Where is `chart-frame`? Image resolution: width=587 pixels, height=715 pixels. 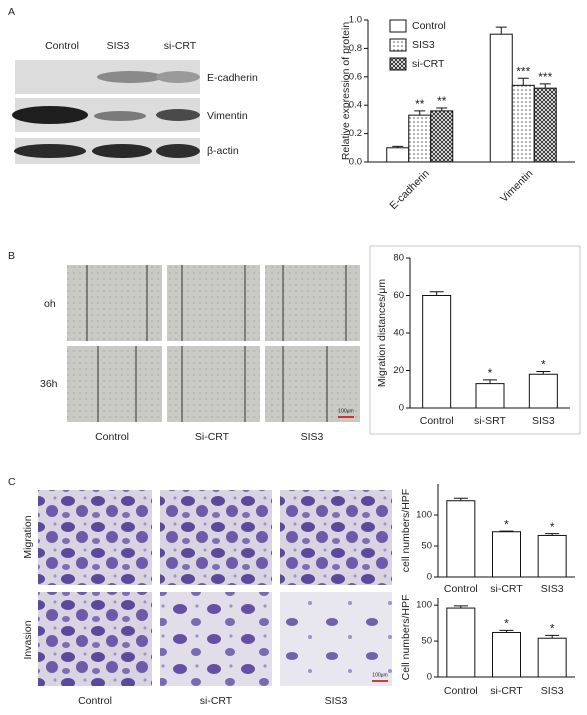
chart-frame is located at coordinates (475, 340).